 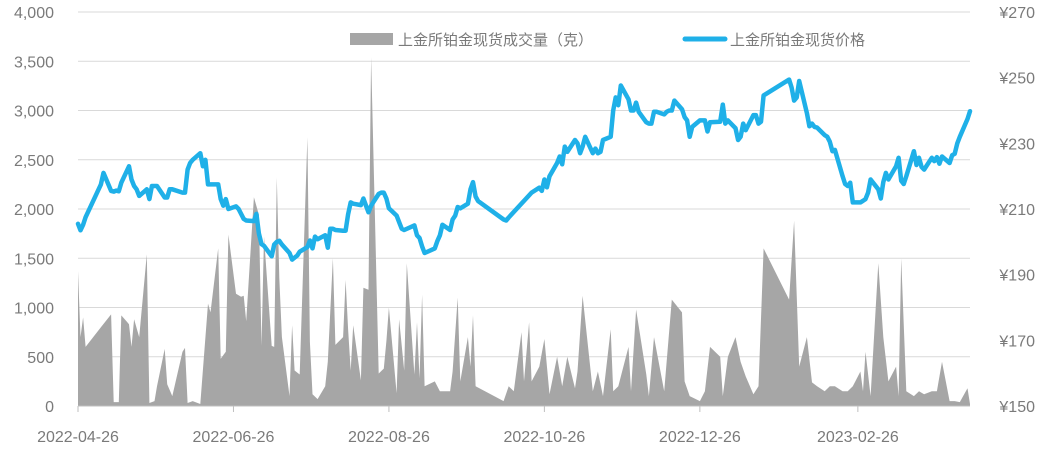 What do you see at coordinates (700, 437) in the screenshot?
I see `x-tick-label: 2022-12-26` at bounding box center [700, 437].